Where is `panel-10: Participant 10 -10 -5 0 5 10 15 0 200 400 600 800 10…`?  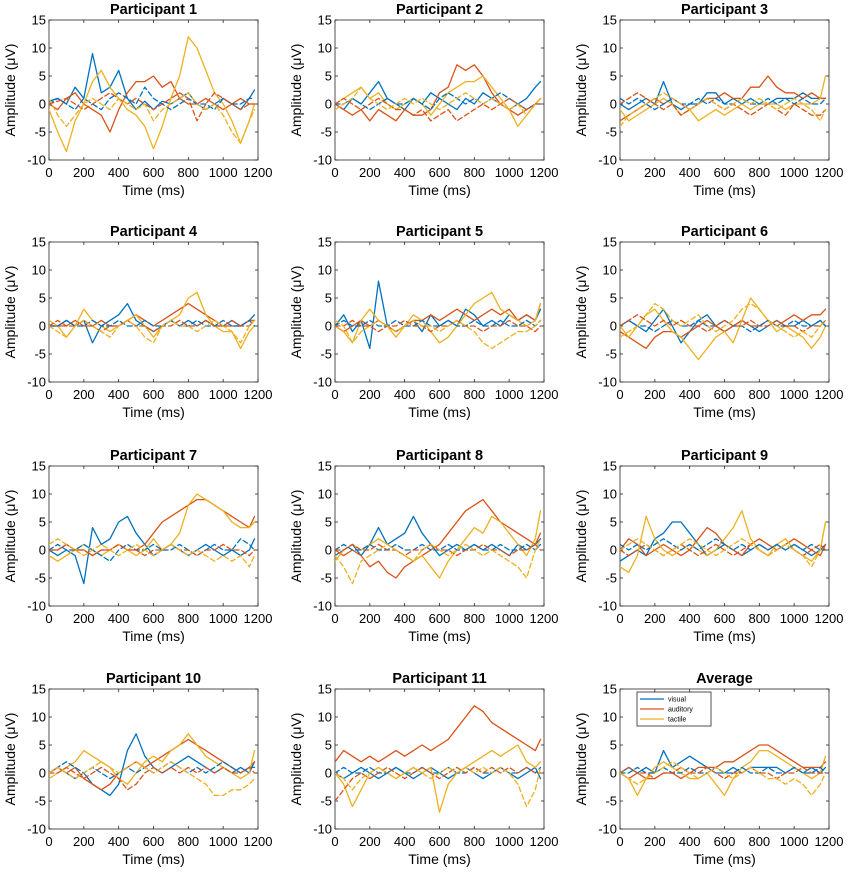 panel-10: Participant 10 -10 -5 0 5 10 15 0 200 400 600 800 10… is located at coordinates (137, 769).